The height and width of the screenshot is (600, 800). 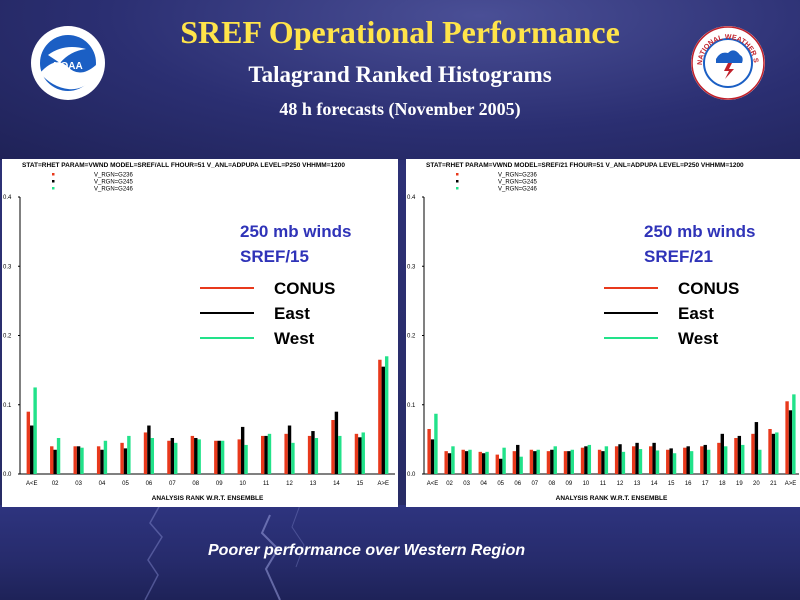 I want to click on legend-label-west: West, so click(x=294, y=338).